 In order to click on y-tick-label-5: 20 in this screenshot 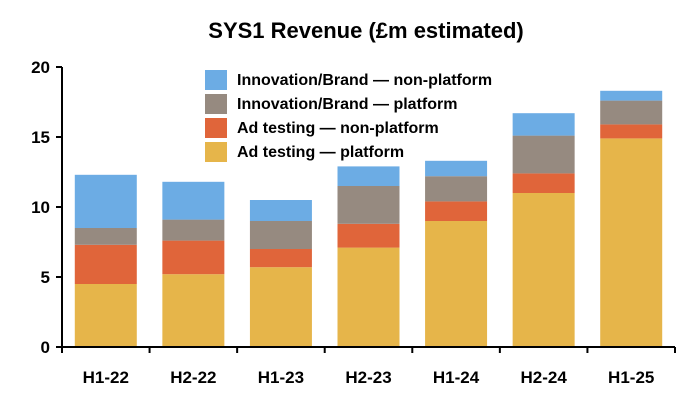, I will do `click(40, 67)`.